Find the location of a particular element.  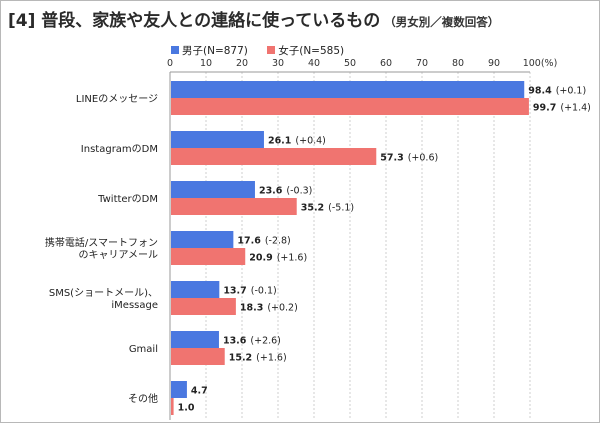

change-label: (+0.1) is located at coordinates (571, 91).